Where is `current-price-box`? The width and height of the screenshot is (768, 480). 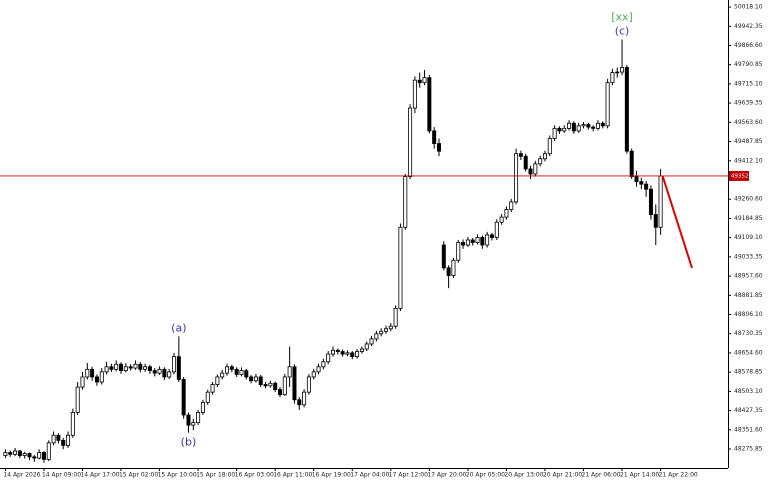
current-price-box is located at coordinates (739, 175).